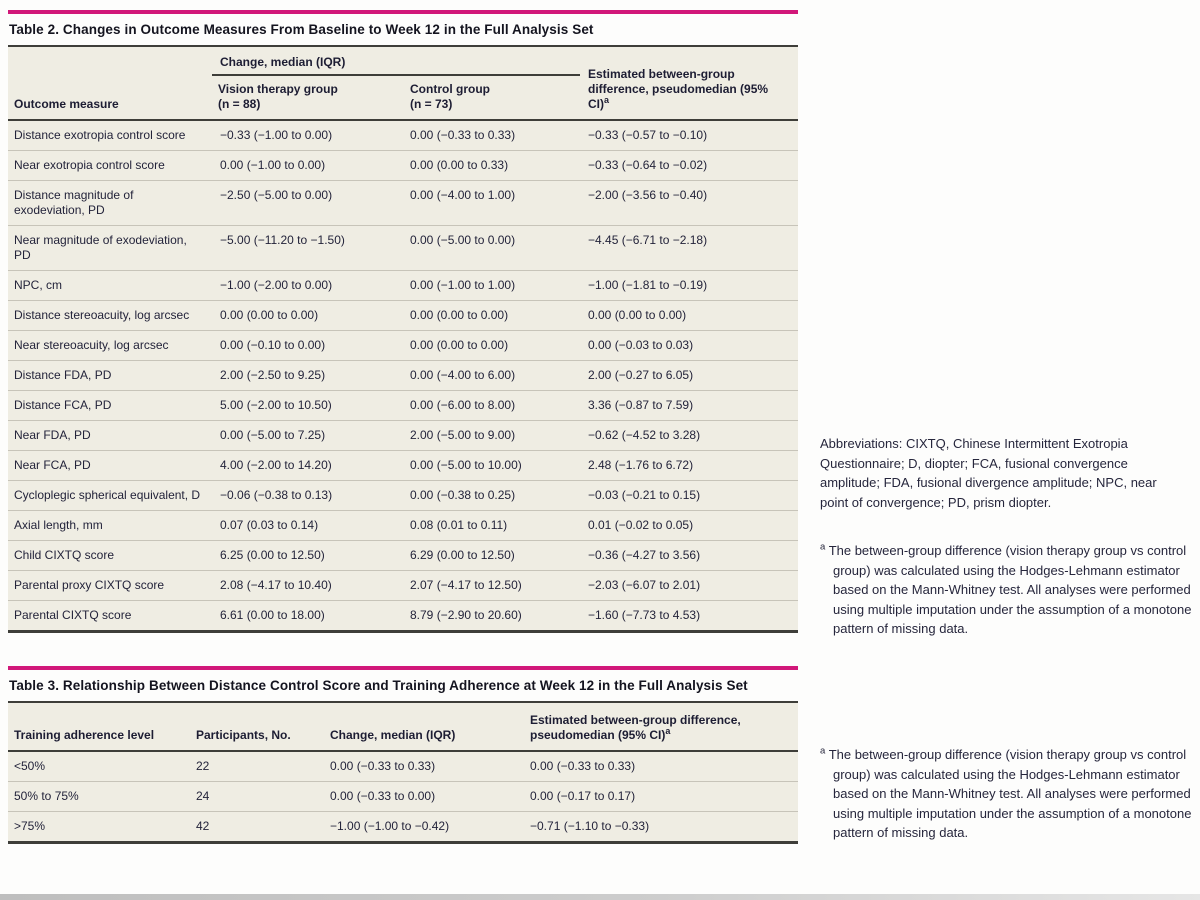 Image resolution: width=1200 pixels, height=900 pixels. I want to click on control-cell: 0.00 (−1.00 to 1.00), so click(491, 285).